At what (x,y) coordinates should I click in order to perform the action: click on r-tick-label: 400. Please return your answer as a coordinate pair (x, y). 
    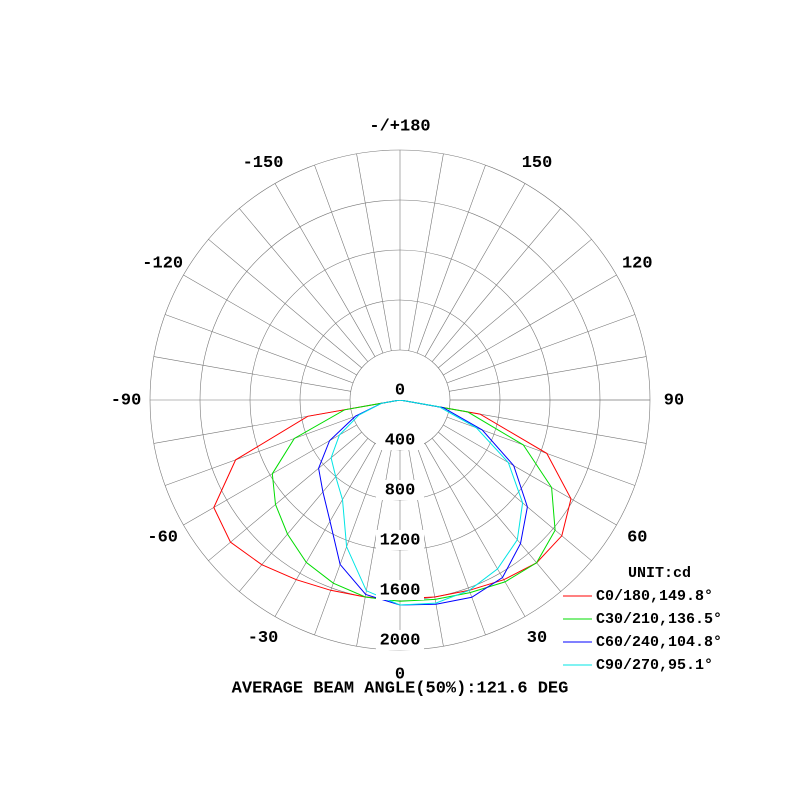
    Looking at the image, I should click on (400, 440).